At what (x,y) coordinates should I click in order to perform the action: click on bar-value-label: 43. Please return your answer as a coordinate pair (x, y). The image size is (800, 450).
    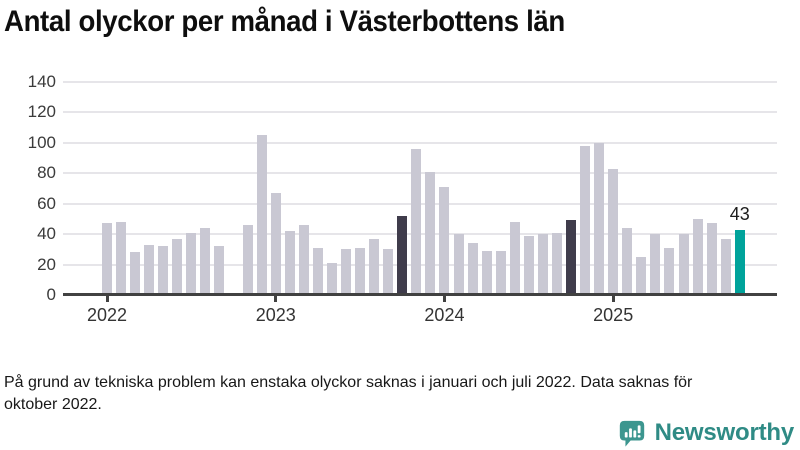
    Looking at the image, I should click on (739, 213).